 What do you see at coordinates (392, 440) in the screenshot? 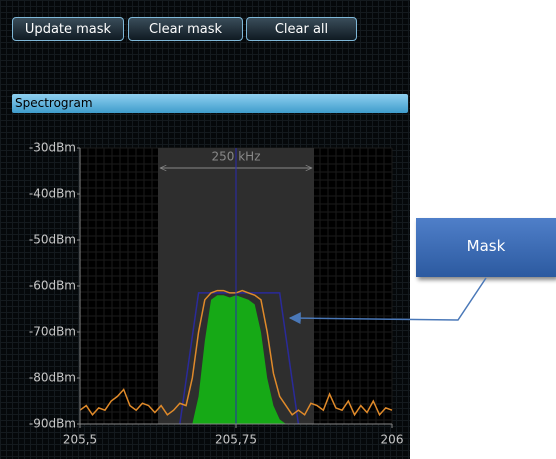
I see `x-tick-label: 206` at bounding box center [392, 440].